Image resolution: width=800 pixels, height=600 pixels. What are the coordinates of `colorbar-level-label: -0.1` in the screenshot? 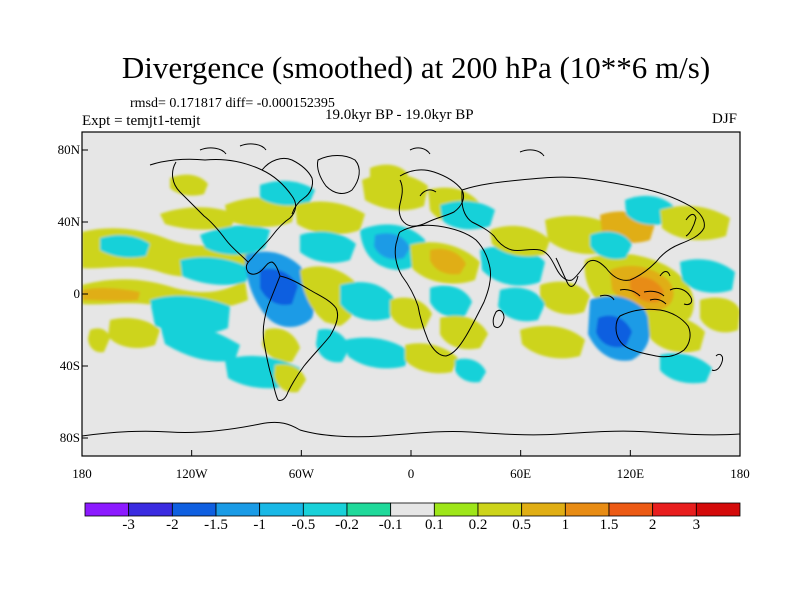 It's located at (390, 525).